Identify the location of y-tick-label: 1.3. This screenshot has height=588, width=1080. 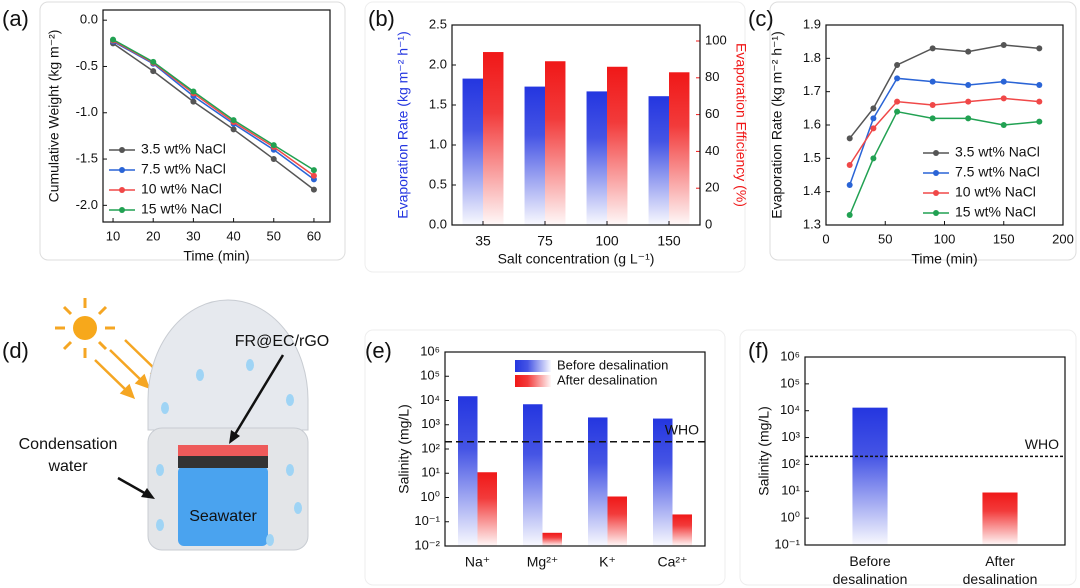
(812, 223).